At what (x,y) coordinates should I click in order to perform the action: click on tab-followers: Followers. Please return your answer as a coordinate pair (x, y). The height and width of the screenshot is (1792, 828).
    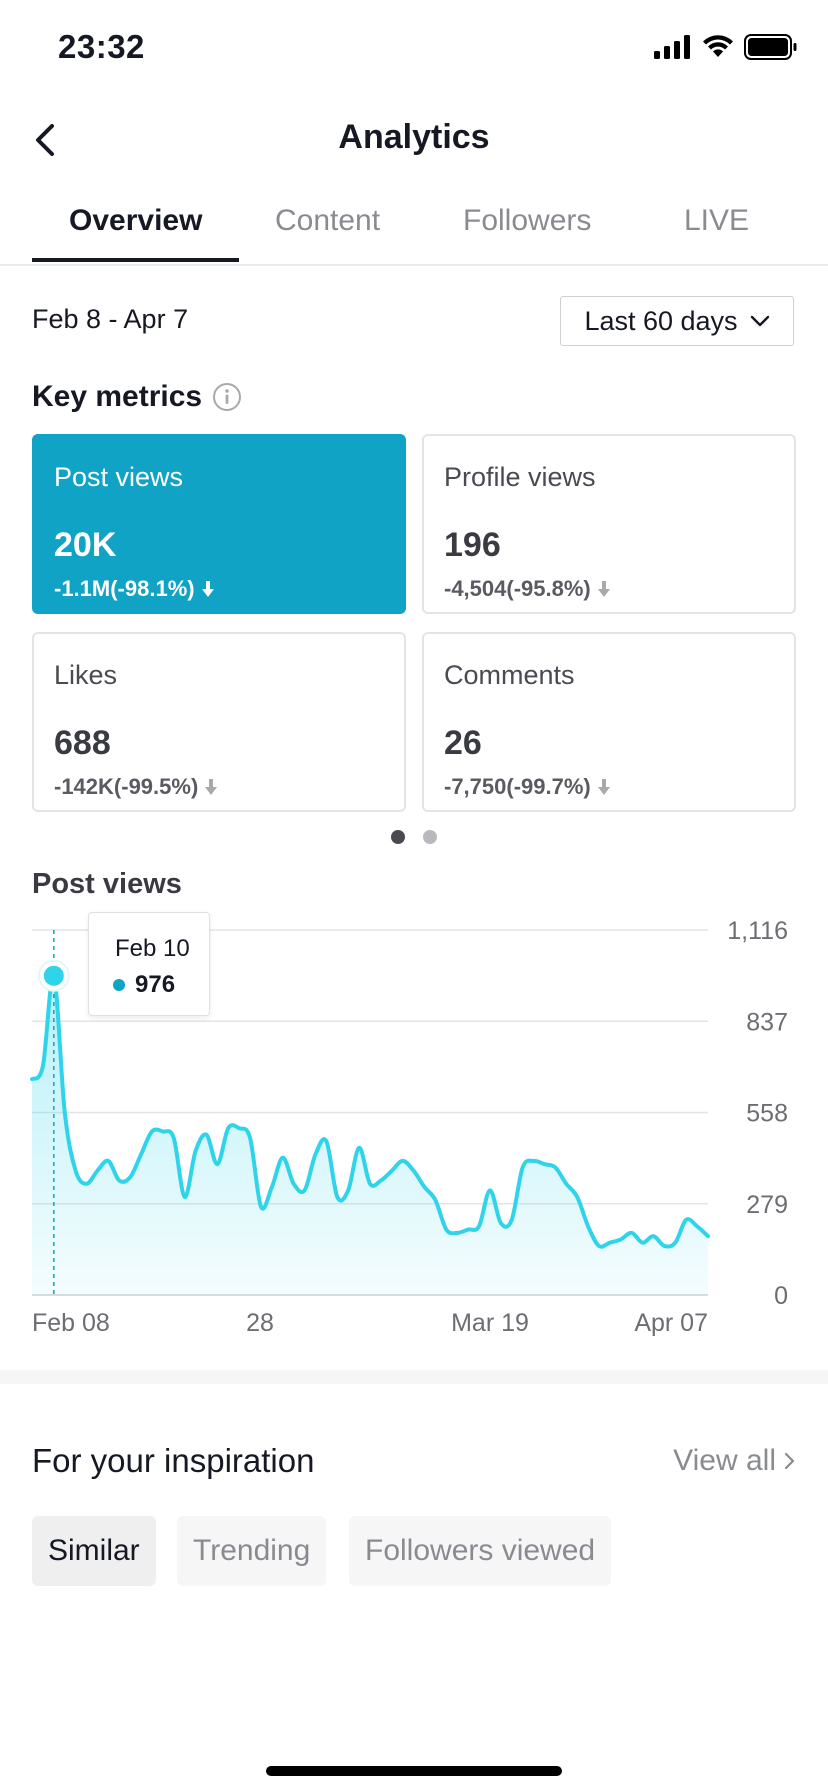
    Looking at the image, I should click on (527, 220).